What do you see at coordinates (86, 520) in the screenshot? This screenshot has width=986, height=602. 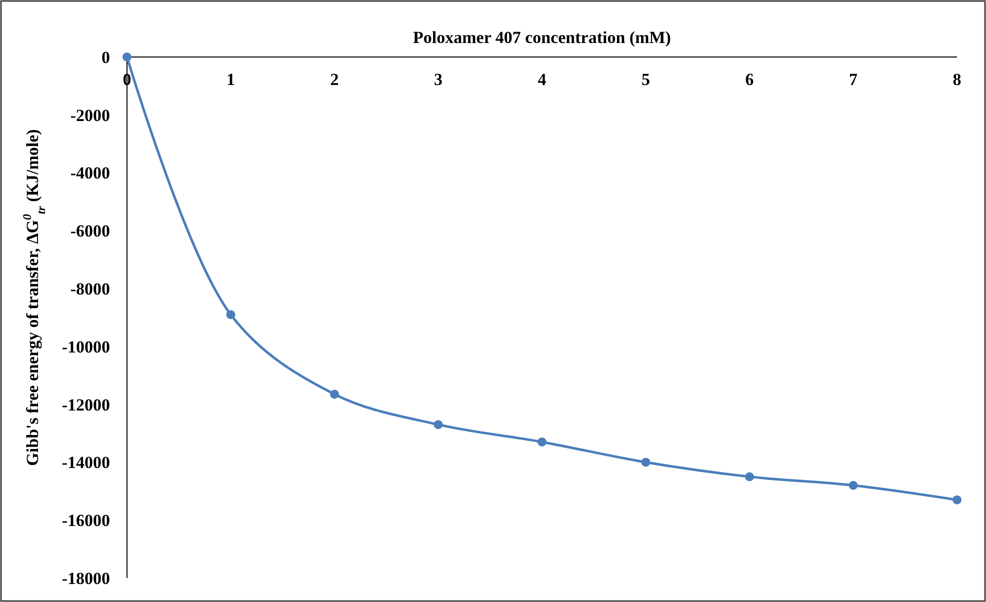 I see `y-tick-label: -16000` at bounding box center [86, 520].